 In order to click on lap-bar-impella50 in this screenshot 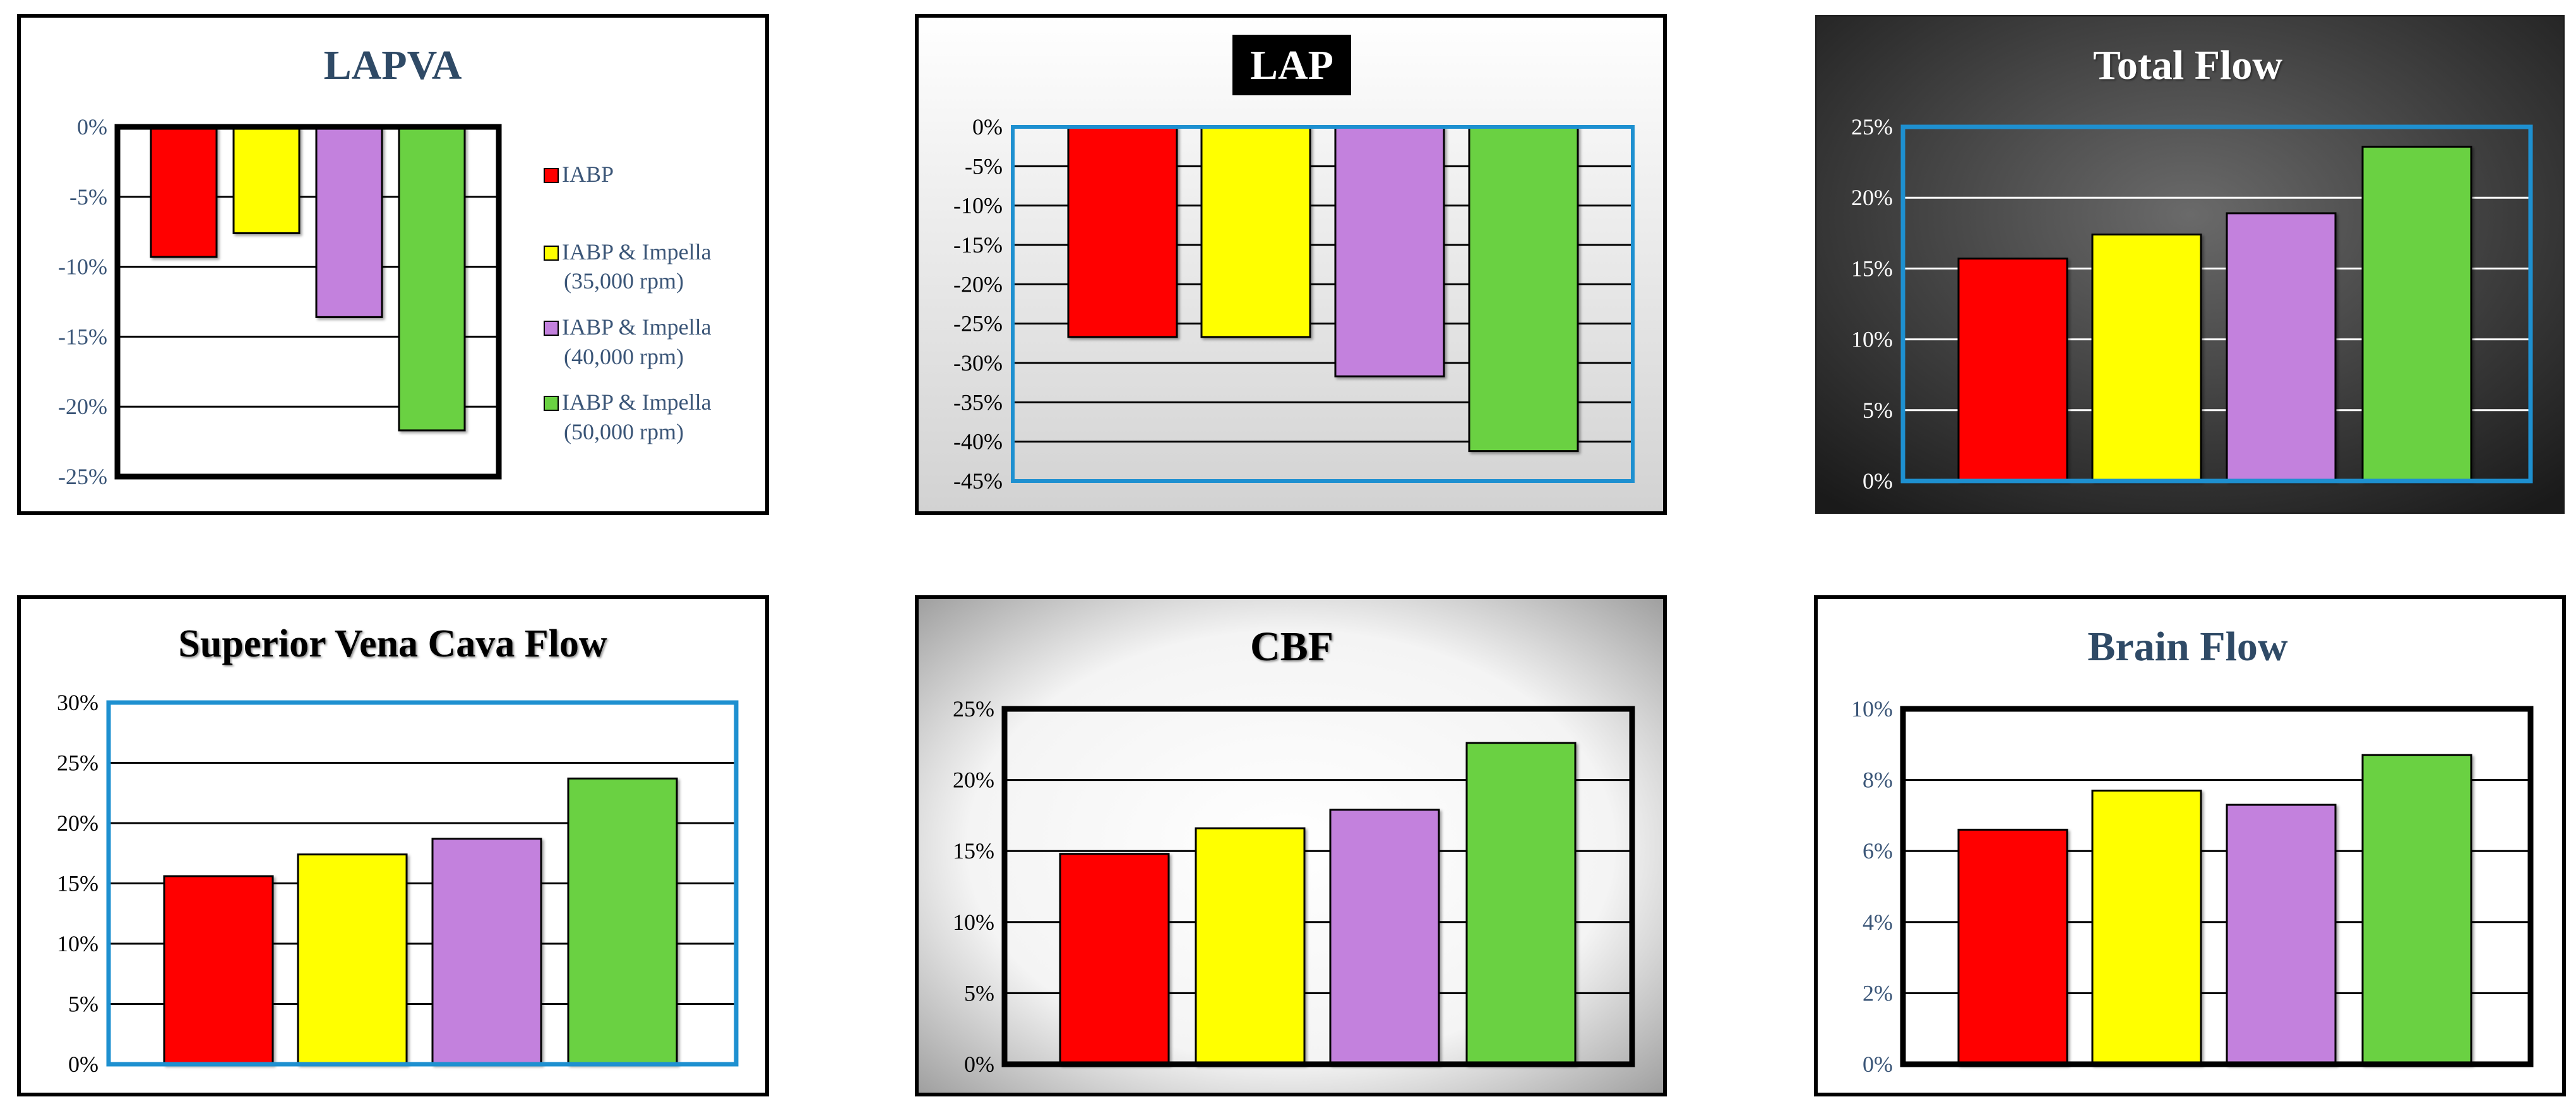, I will do `click(1523, 289)`.